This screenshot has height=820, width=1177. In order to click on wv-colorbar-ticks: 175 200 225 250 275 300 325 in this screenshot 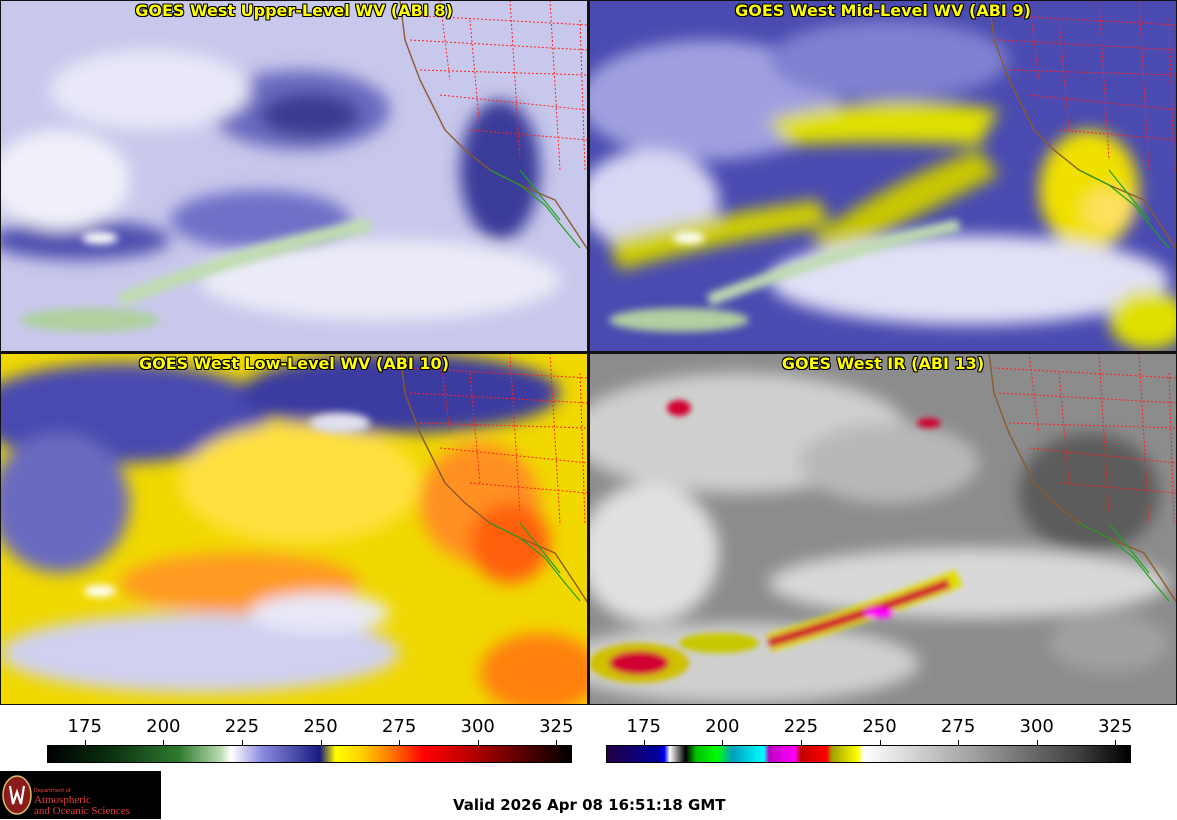, I will do `click(310, 726)`.